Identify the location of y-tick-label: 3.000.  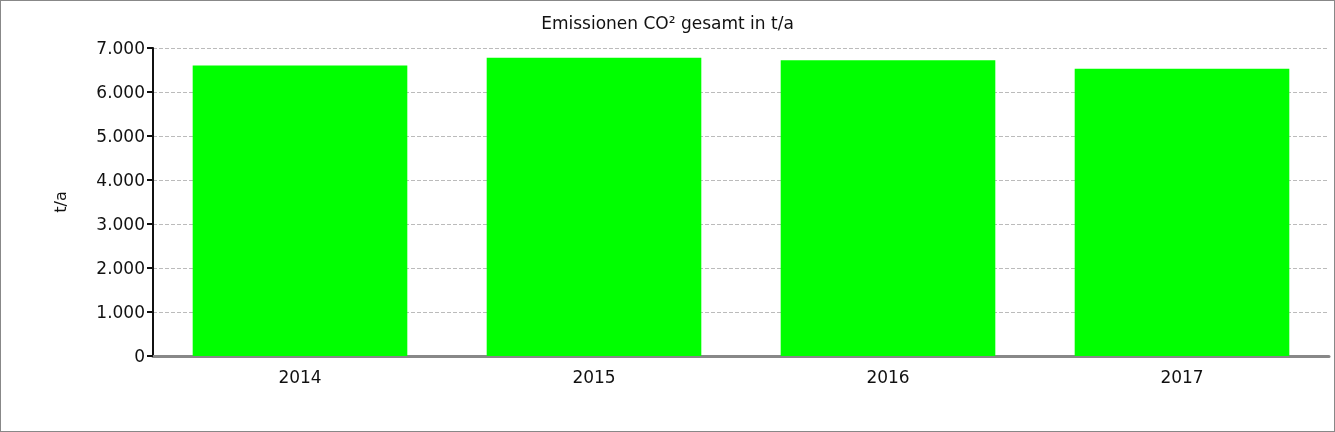
(120, 224).